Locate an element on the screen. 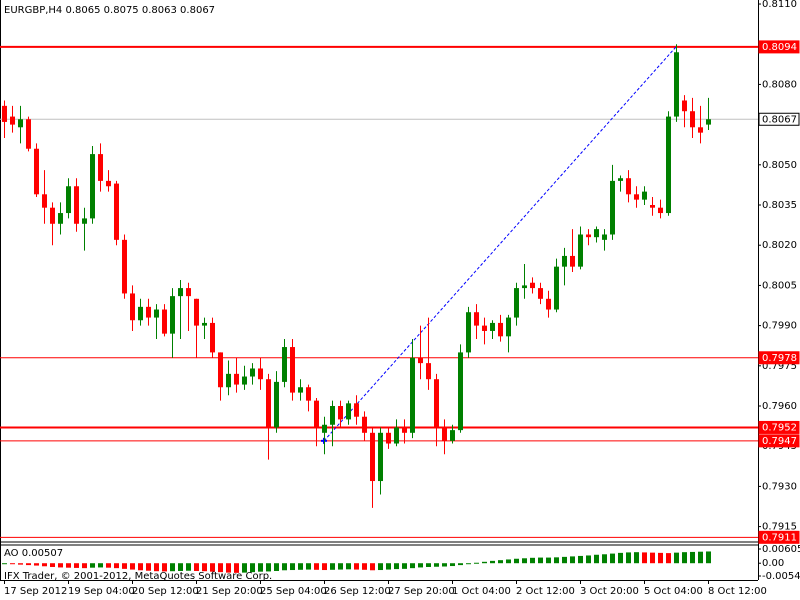  indicator-name: AO is located at coordinates (11, 553).